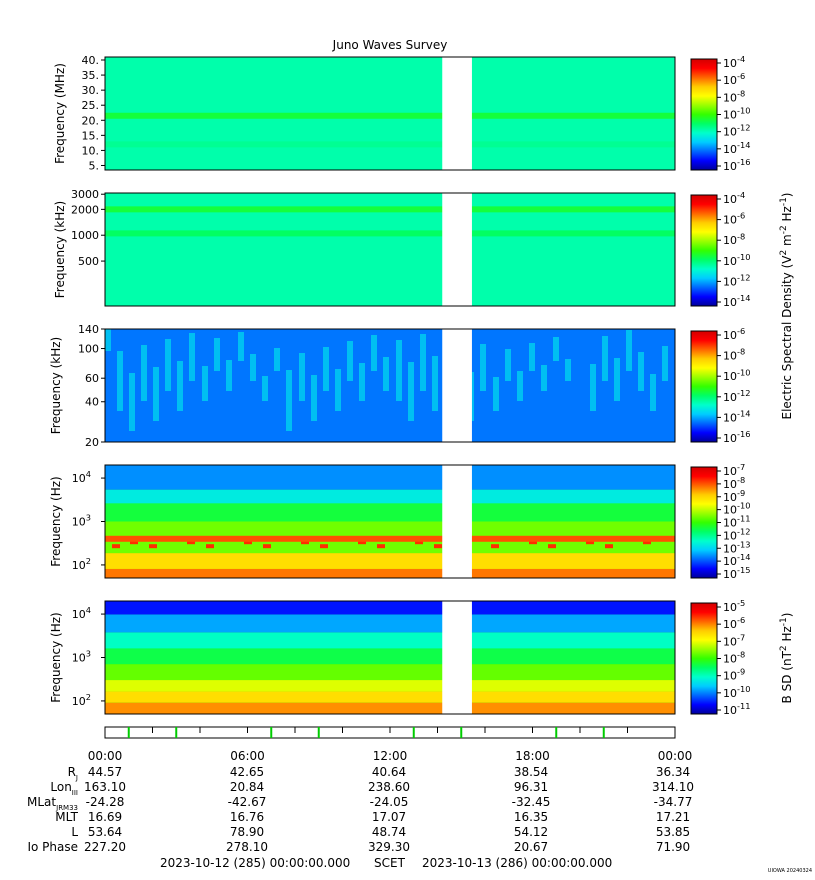 Image resolution: width=815 pixels, height=880 pixels. I want to click on ephemeris-value: 53.85, so click(673, 832).